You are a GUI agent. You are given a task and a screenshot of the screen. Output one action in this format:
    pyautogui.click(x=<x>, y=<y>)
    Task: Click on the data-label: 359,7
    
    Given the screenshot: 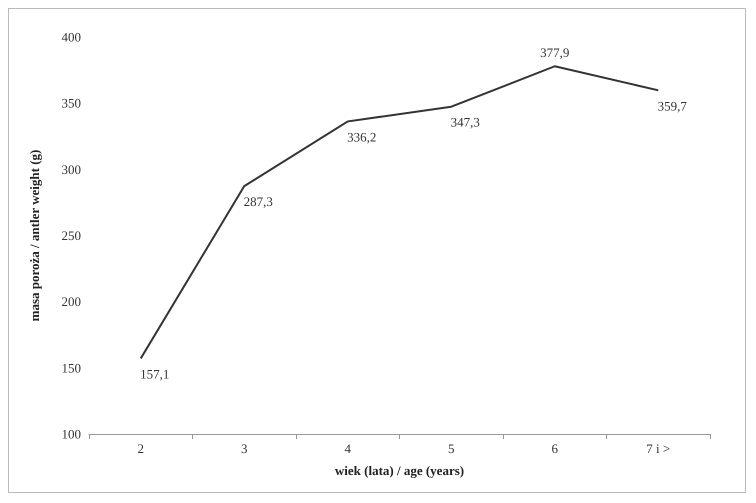 What is the action you would take?
    pyautogui.click(x=673, y=106)
    